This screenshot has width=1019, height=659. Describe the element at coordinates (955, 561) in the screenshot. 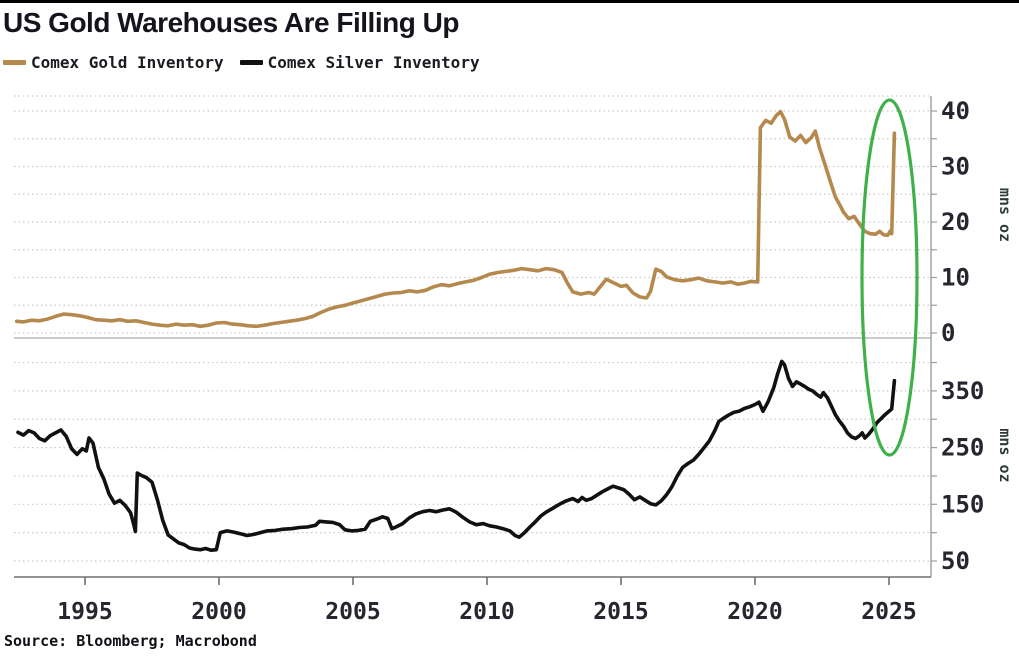

I see `bottom-y-tick-label: 50` at that location.